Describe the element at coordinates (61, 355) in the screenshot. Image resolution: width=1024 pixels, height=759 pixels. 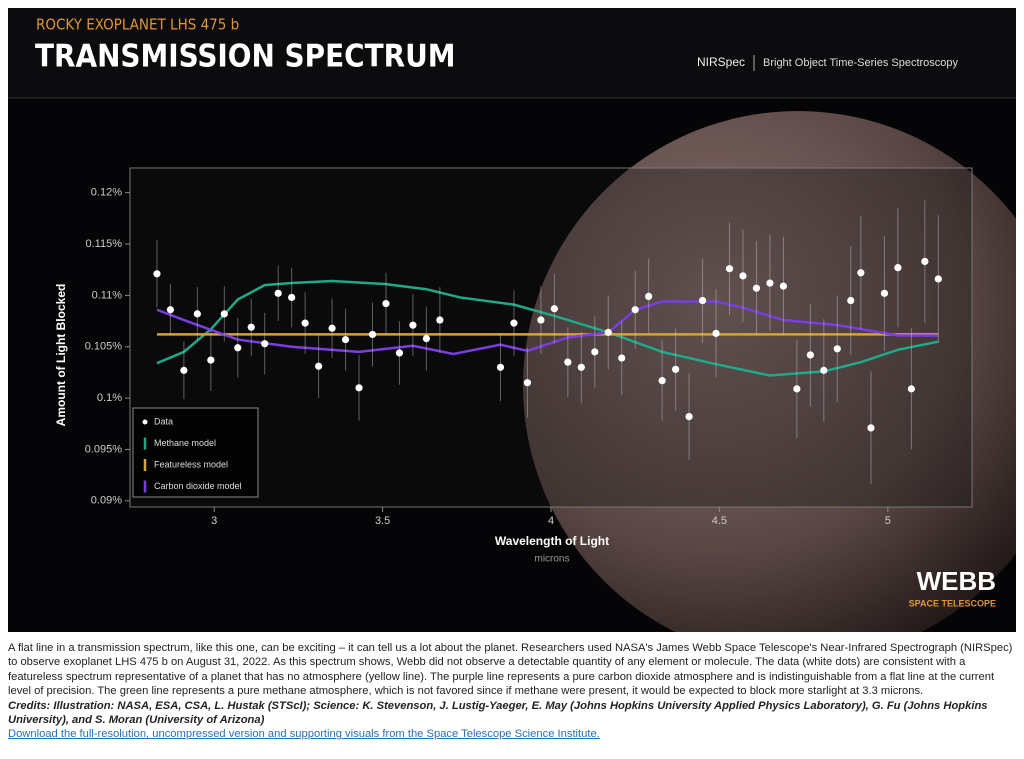
I see `y-axis-label: Amount of Light Blocked` at that location.